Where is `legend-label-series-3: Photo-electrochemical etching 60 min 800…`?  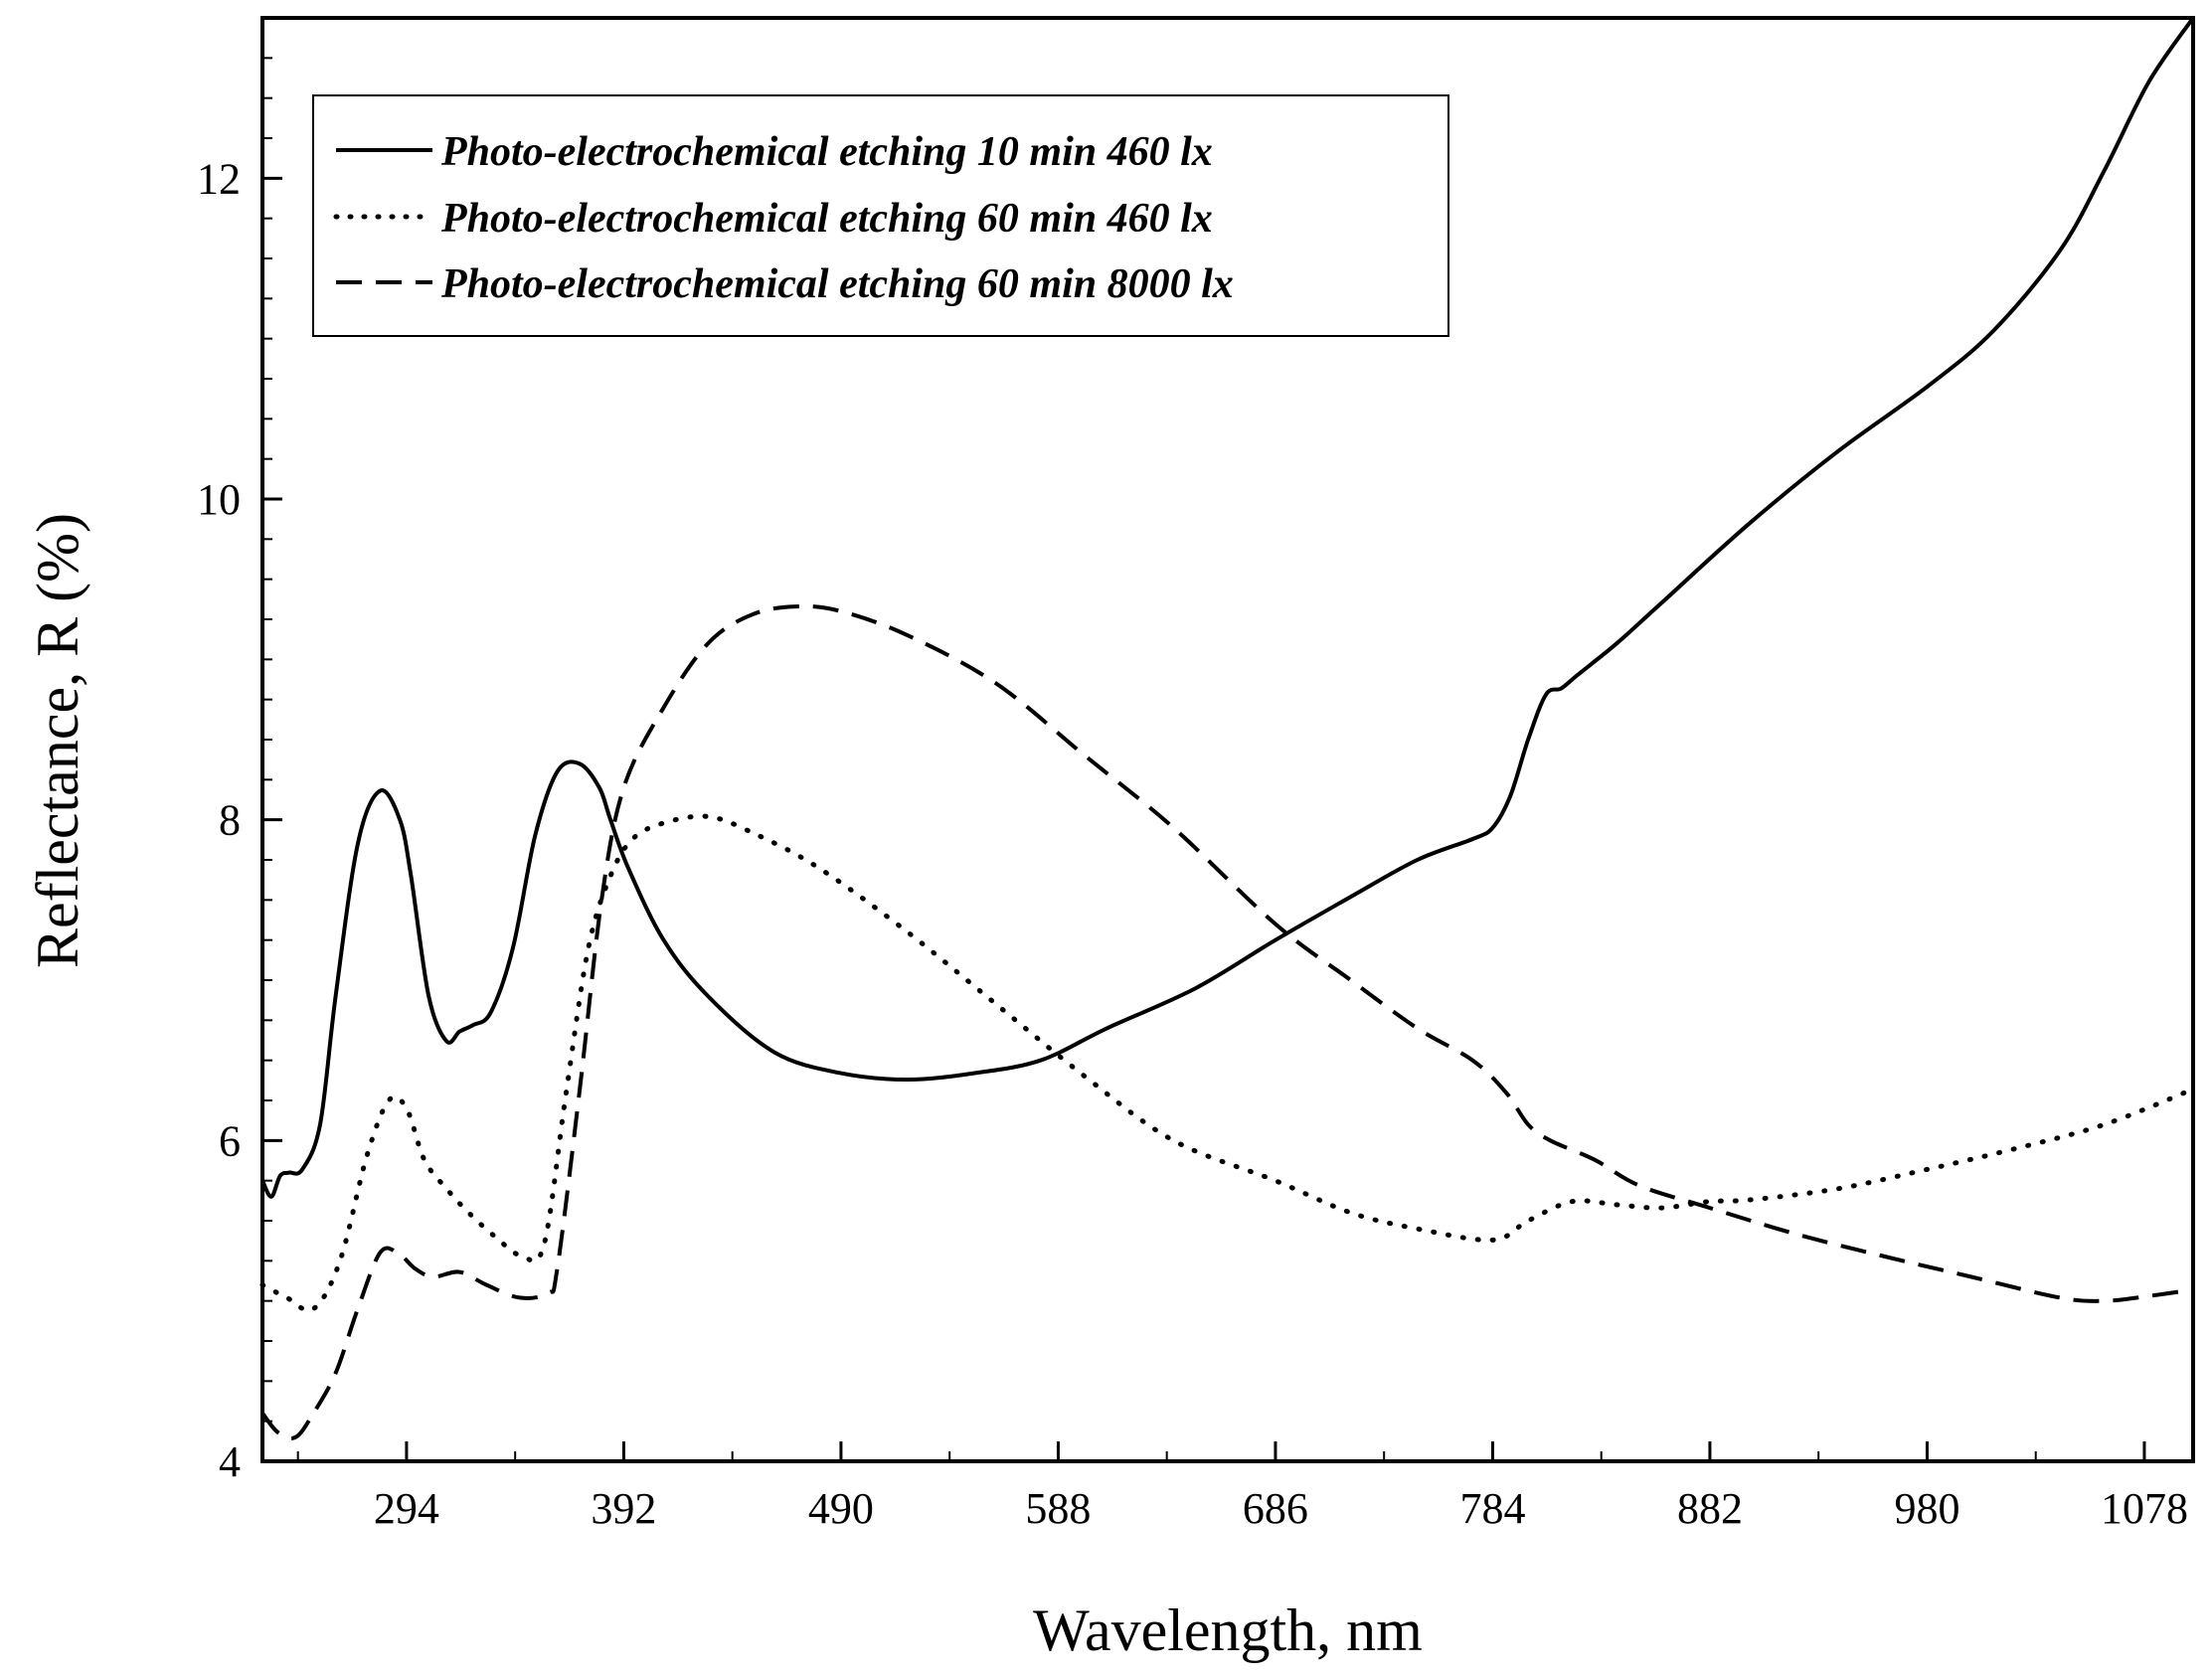 legend-label-series-3: Photo-electrochemical etching 60 min 800… is located at coordinates (837, 284).